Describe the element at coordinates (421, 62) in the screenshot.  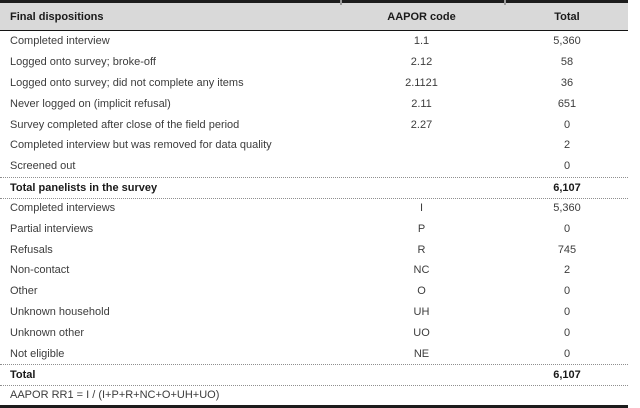
I see `aapor-code-value: 2.12` at that location.